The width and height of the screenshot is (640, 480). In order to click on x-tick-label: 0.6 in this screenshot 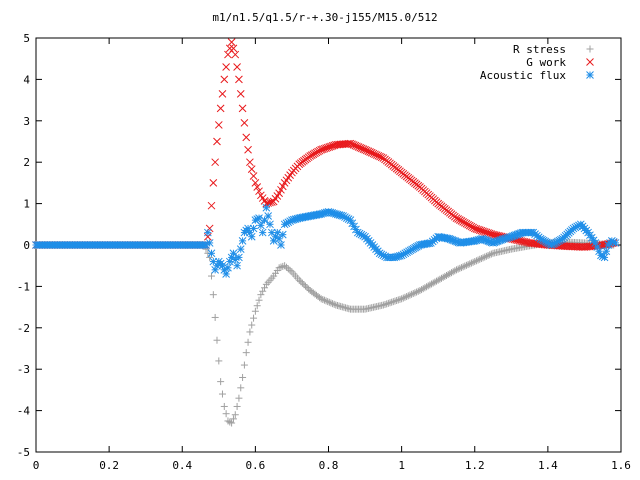, I will do `click(255, 465)`.